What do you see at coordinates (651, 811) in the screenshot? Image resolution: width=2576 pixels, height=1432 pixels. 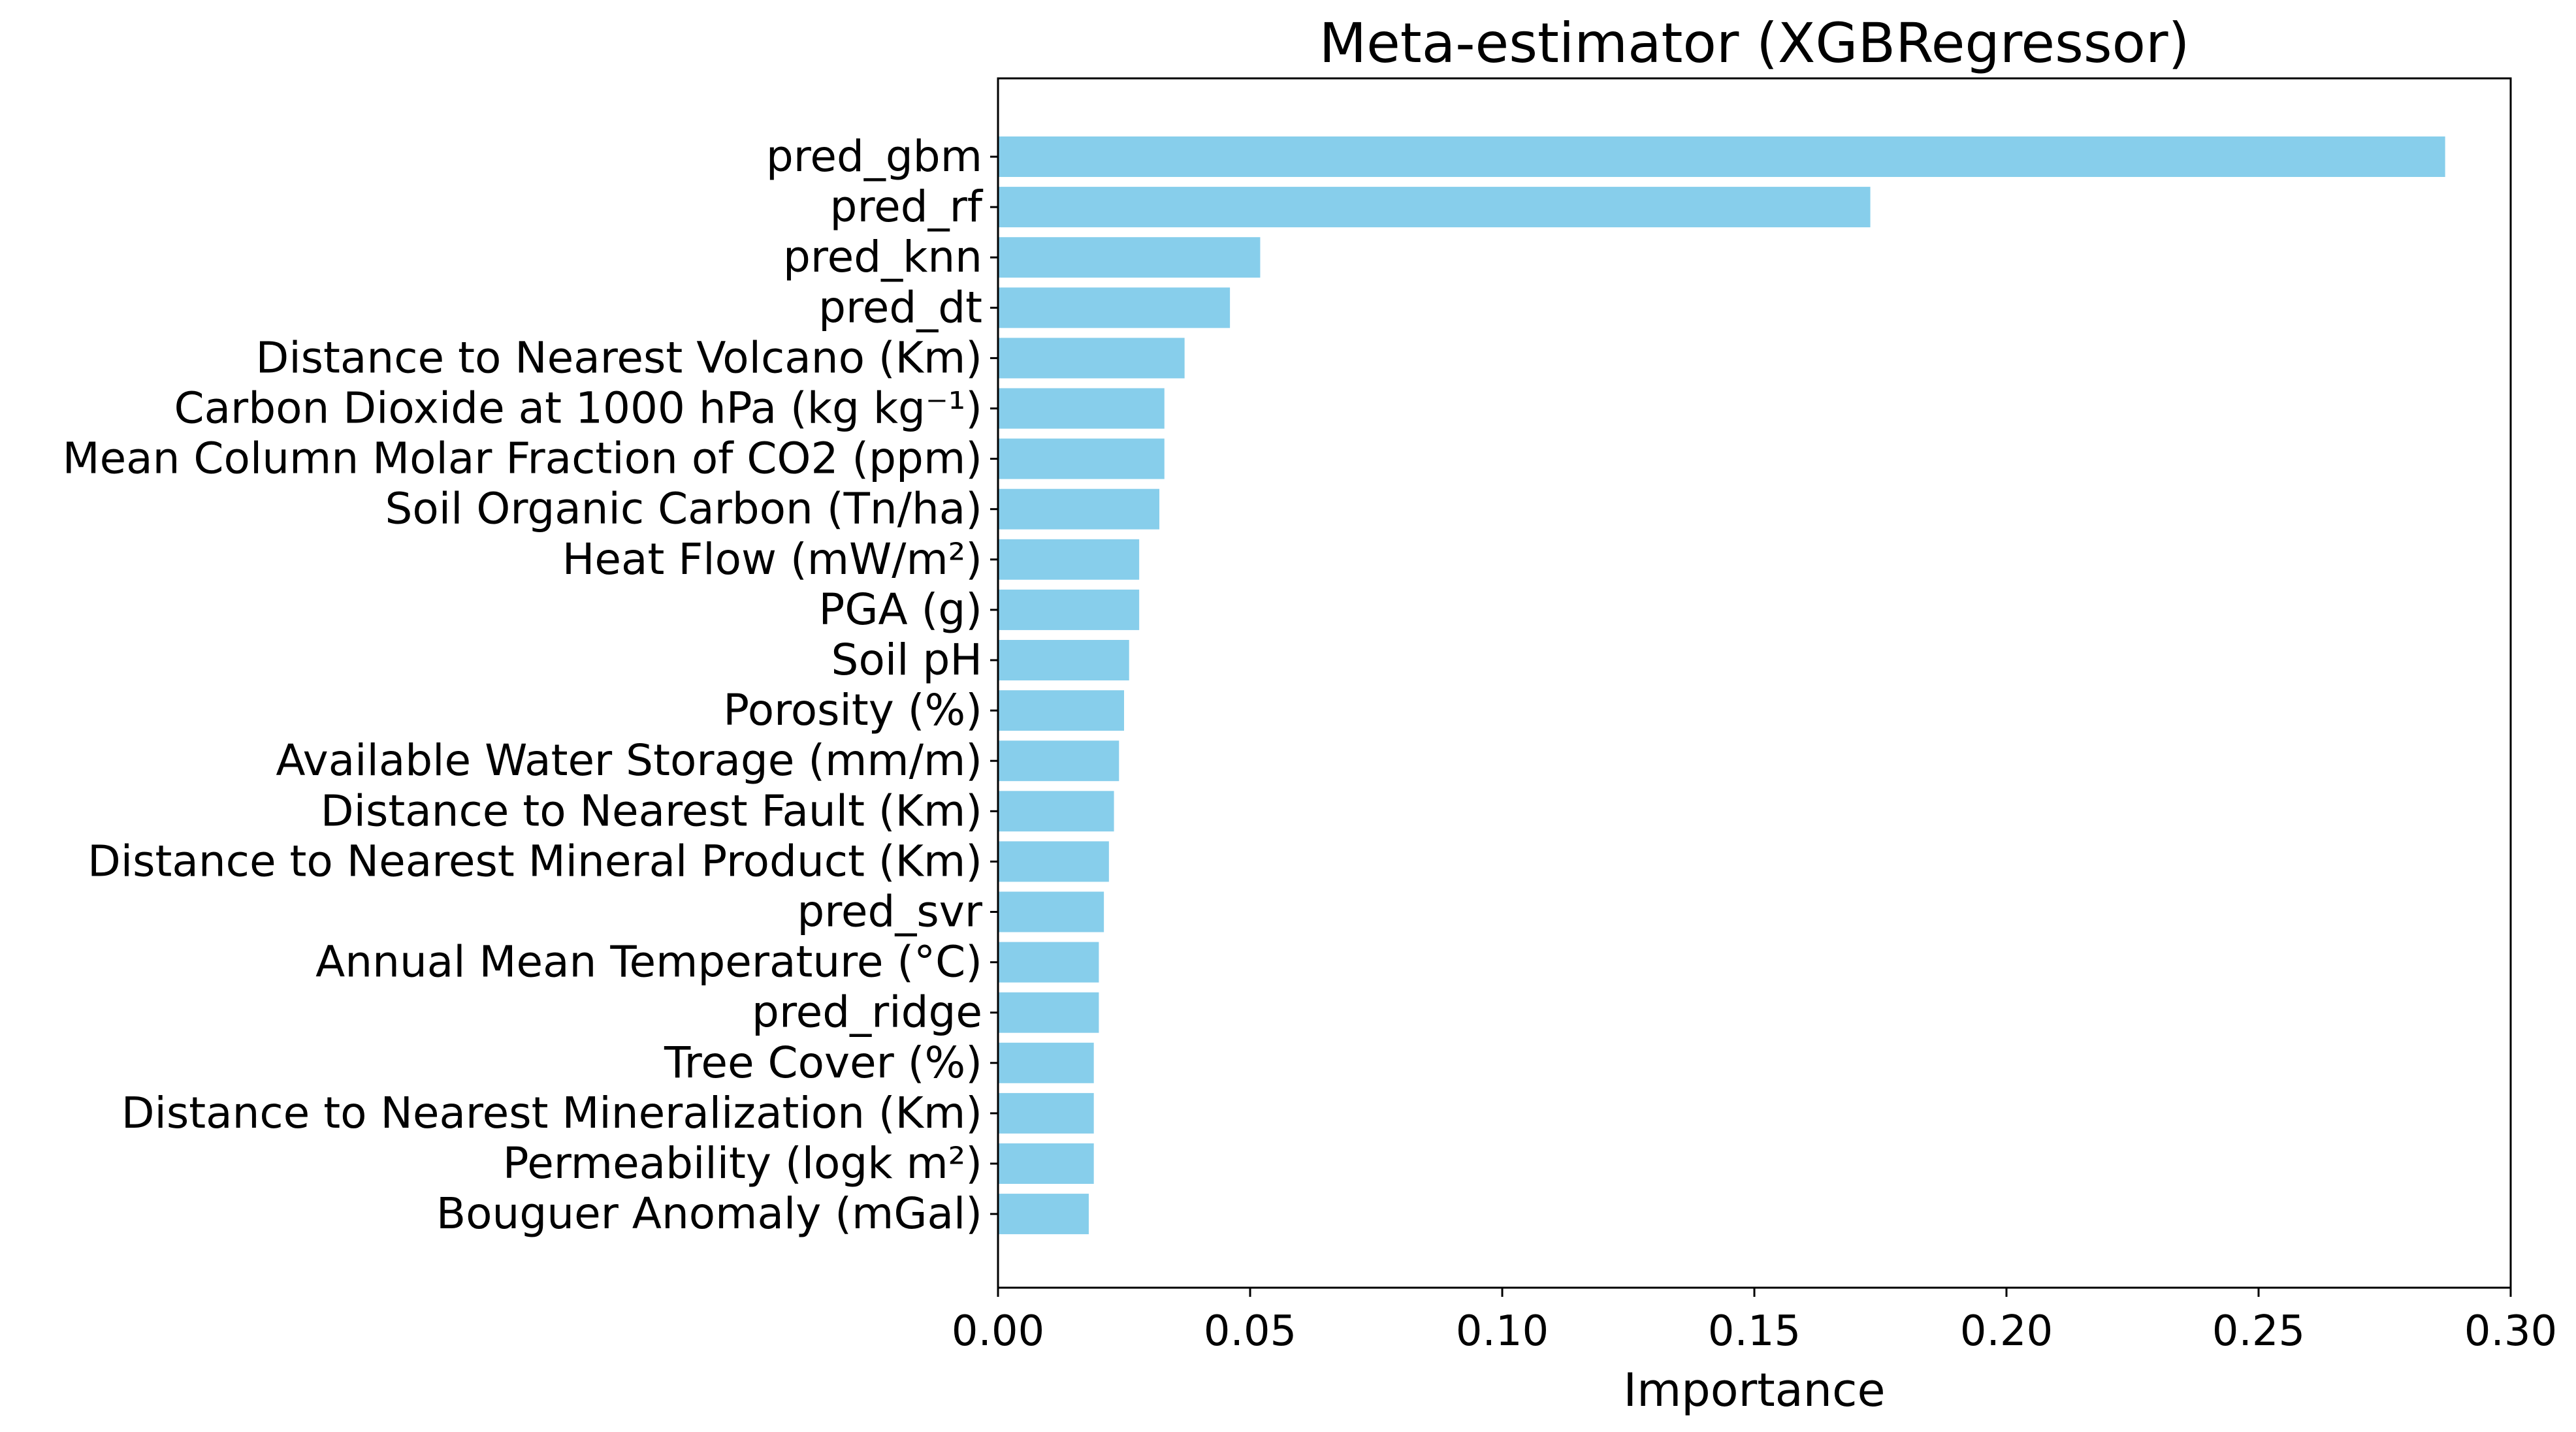 I see `y-tick-label: Distance to Nearest Fault (Km)` at bounding box center [651, 811].